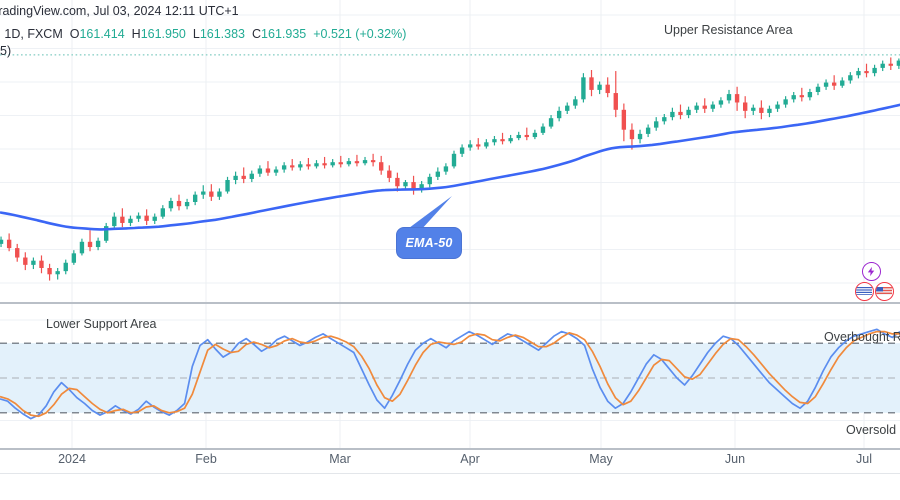  I want to click on annotation-upper-resistance: Upper Resistance Area, so click(728, 30).